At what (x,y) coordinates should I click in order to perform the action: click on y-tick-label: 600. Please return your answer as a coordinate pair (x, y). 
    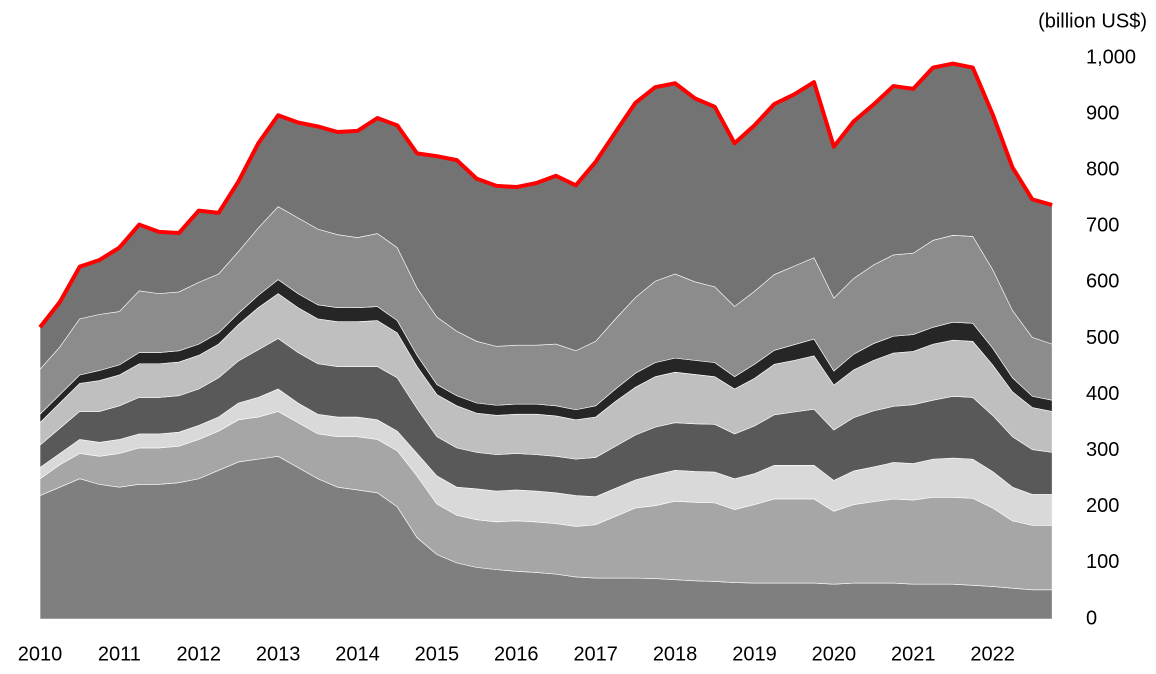
    Looking at the image, I should click on (1102, 282).